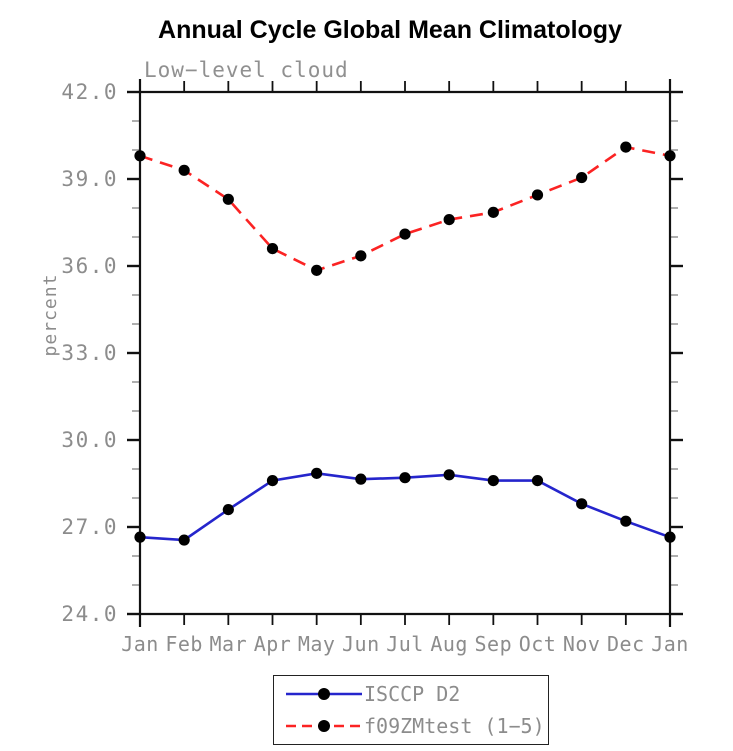  I want to click on y-tick-label: 33.0, so click(89, 353).